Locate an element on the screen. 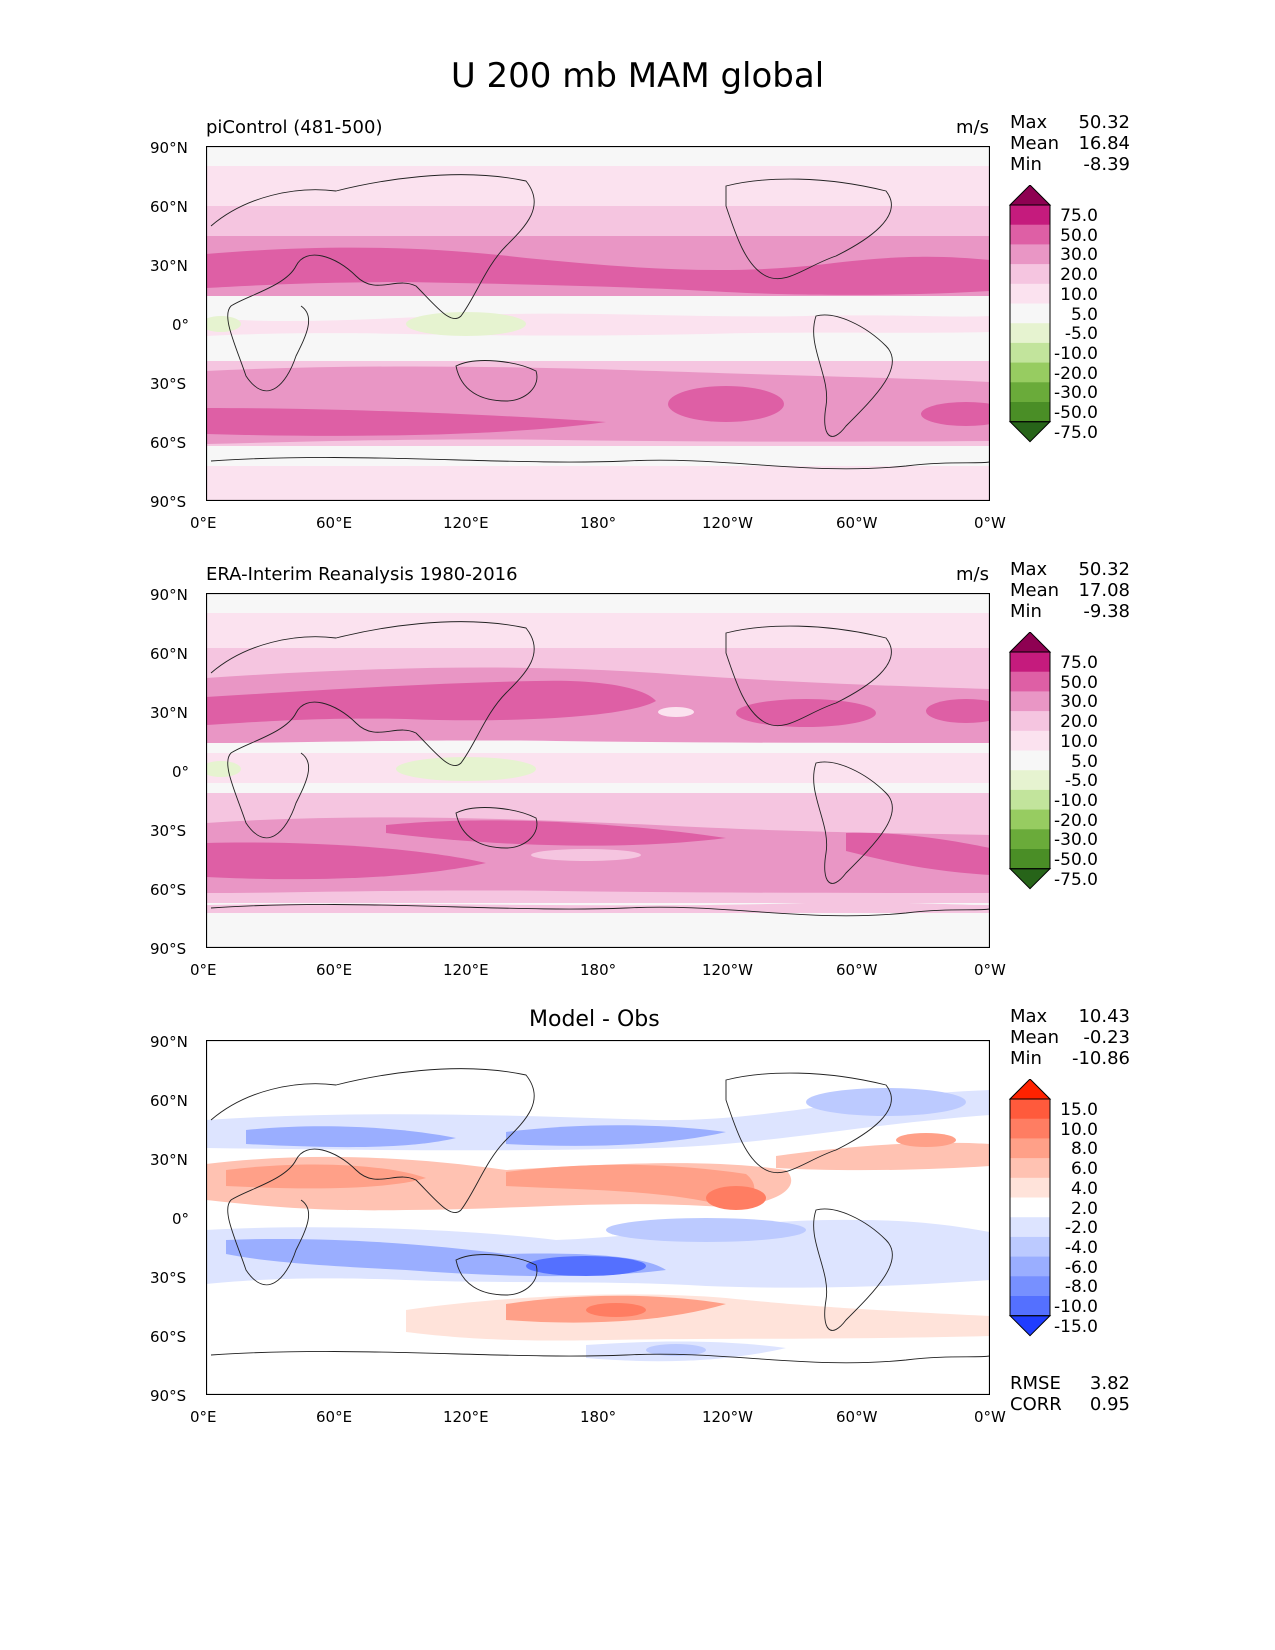 The width and height of the screenshot is (1275, 1650). colorbar-level-label: -15.0 is located at coordinates (1076, 1326).